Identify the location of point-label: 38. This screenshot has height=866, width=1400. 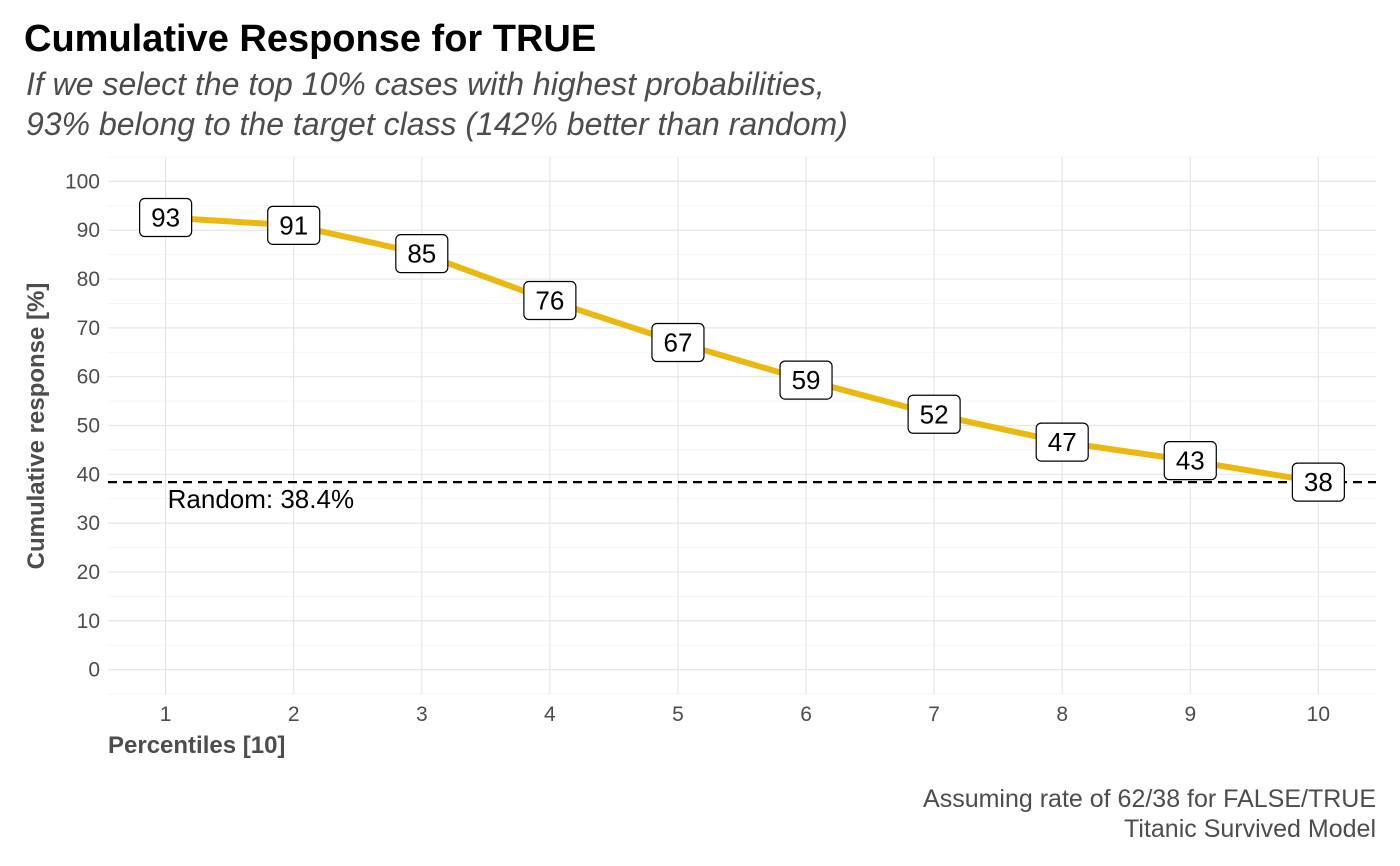
(1318, 482).